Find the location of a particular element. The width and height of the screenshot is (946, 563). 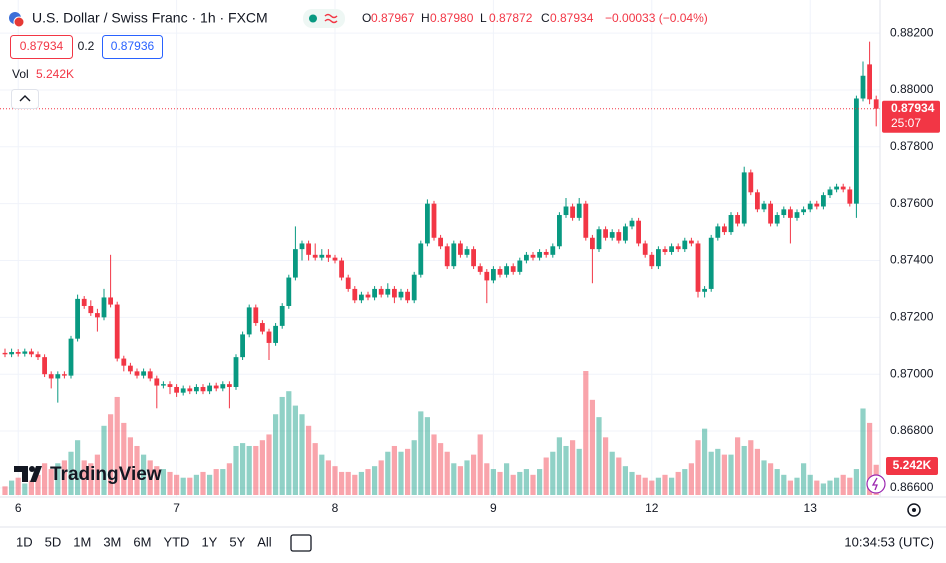

ohlc-value: 0.87872 is located at coordinates (511, 18).